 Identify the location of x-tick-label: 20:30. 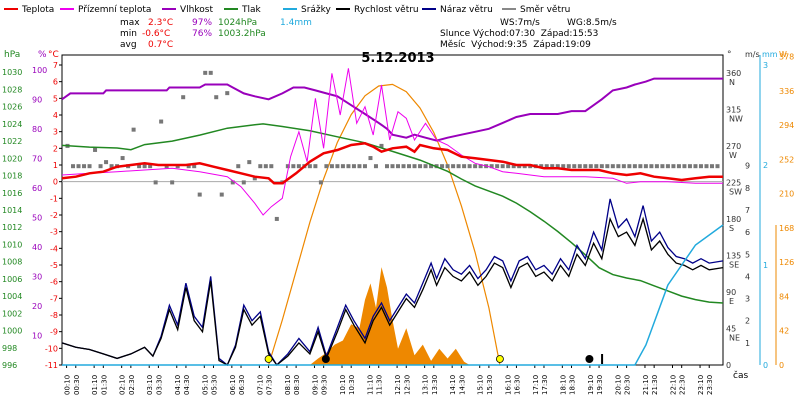
(628, 385).